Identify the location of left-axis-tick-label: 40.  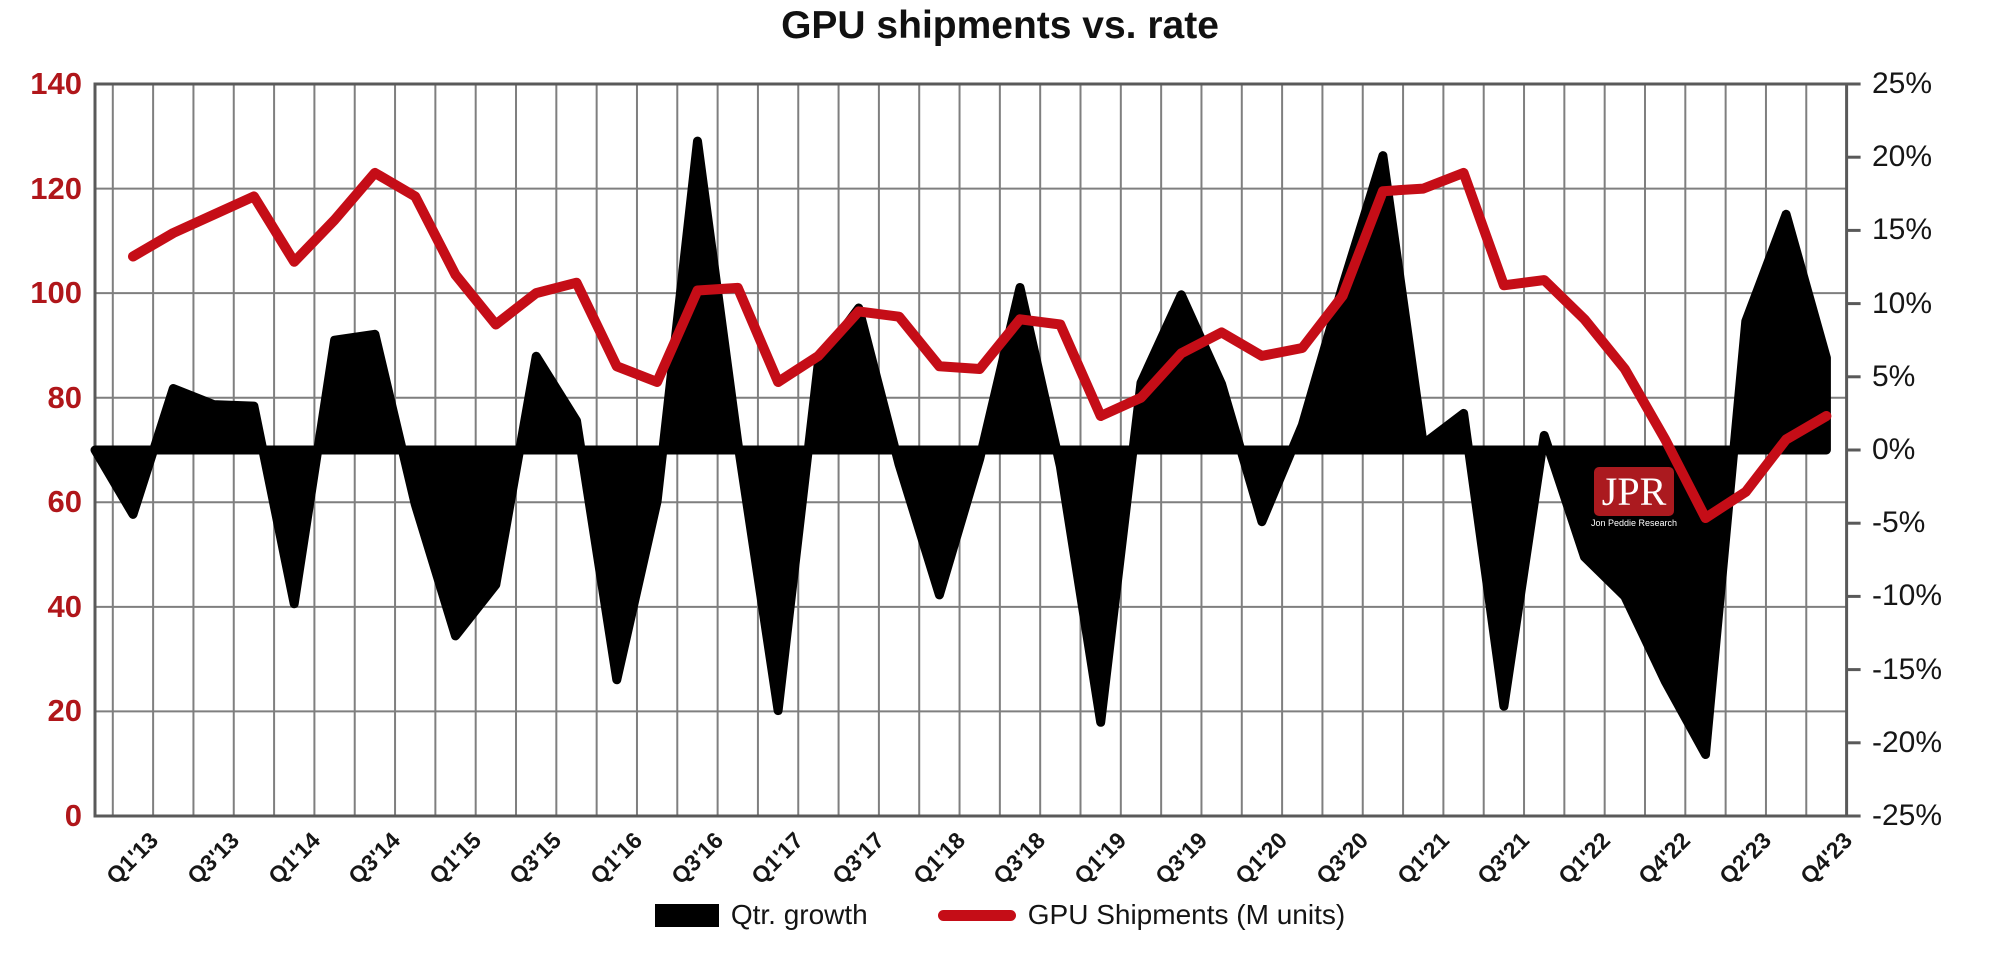
(64, 606).